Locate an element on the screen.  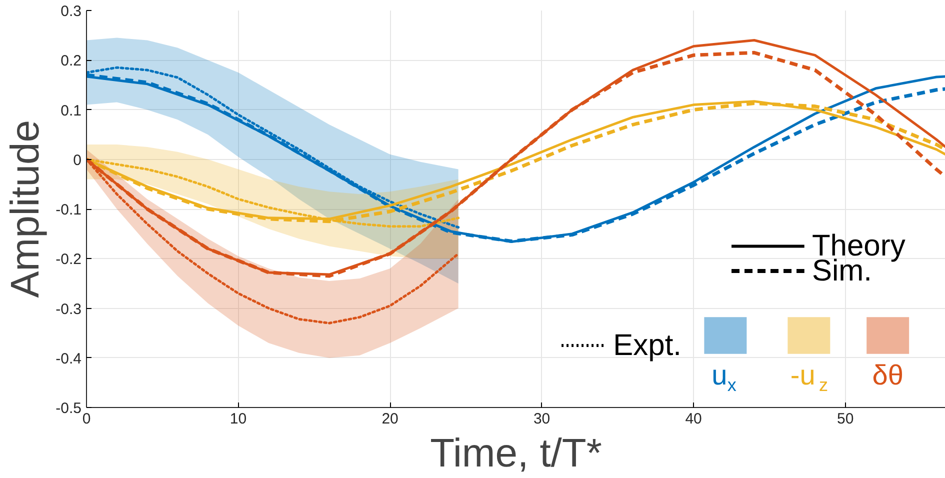
y-tick-label: -0.4 is located at coordinates (69, 359).